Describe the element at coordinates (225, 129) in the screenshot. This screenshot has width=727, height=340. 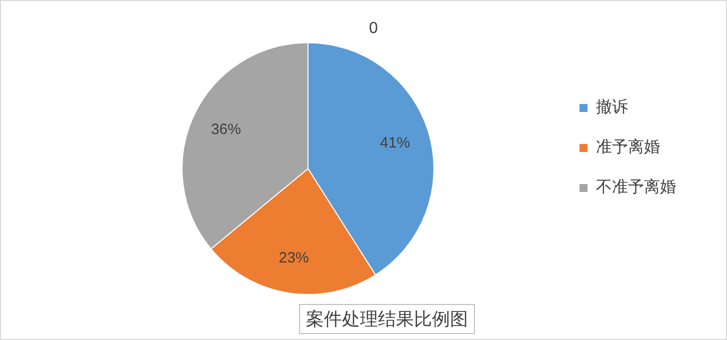
I see `data-label: 36%` at that location.